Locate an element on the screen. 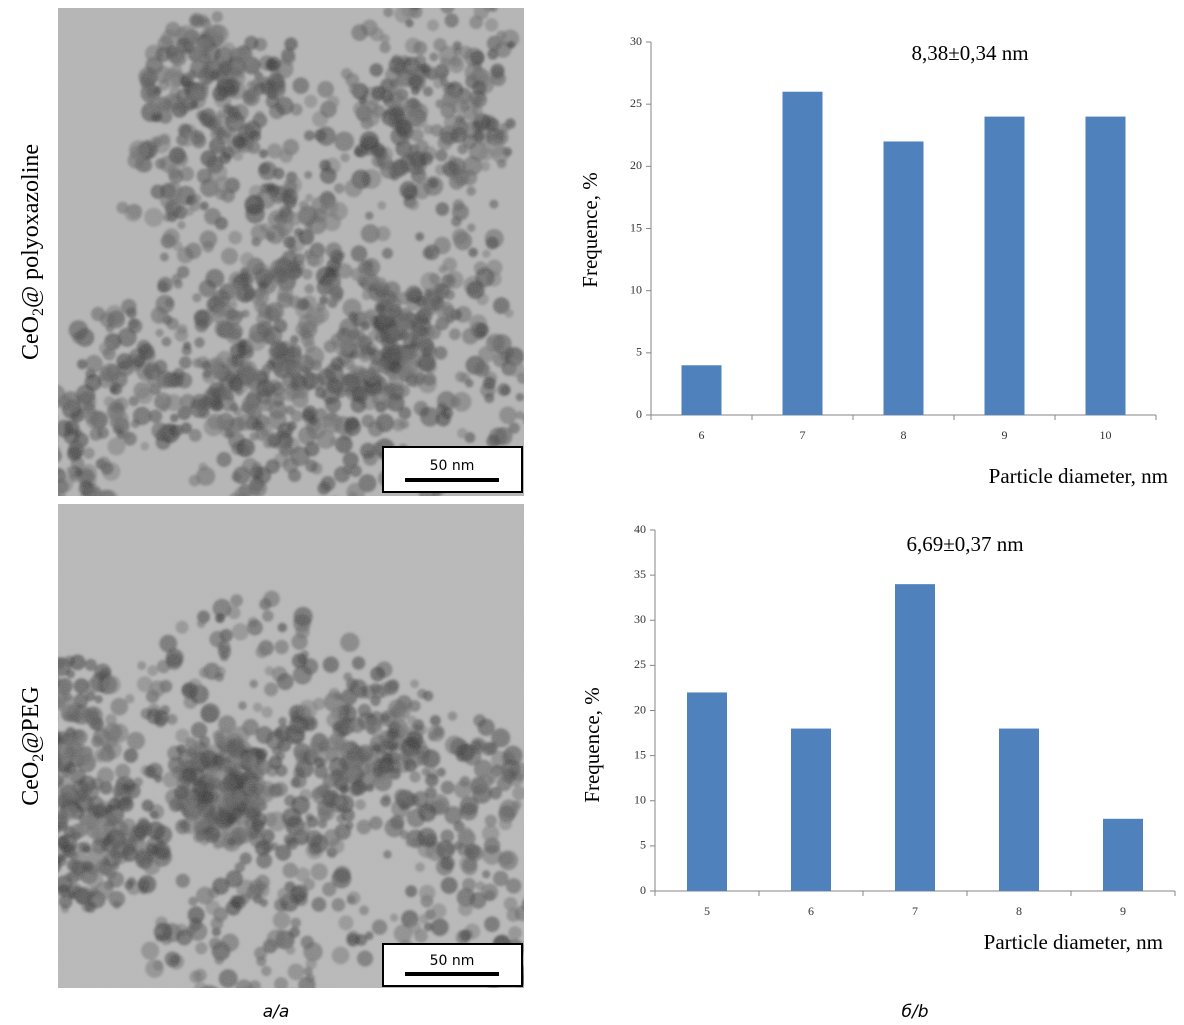 This screenshot has width=1184, height=1025. y-tick-label: 20 is located at coordinates (640, 709).